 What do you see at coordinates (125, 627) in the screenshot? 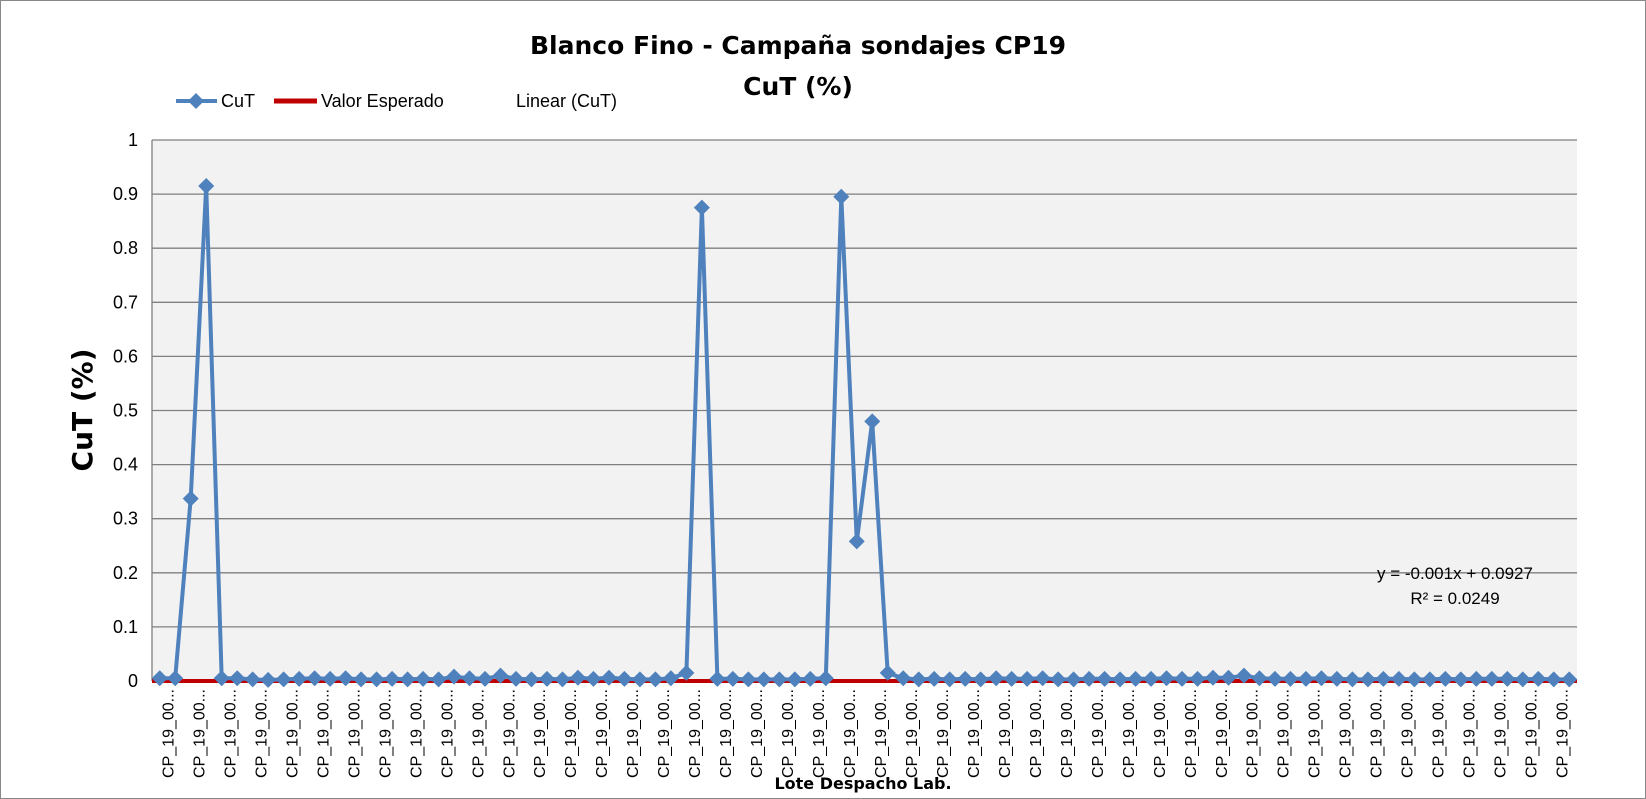
I see `y-tick-label: 0.1` at bounding box center [125, 627].